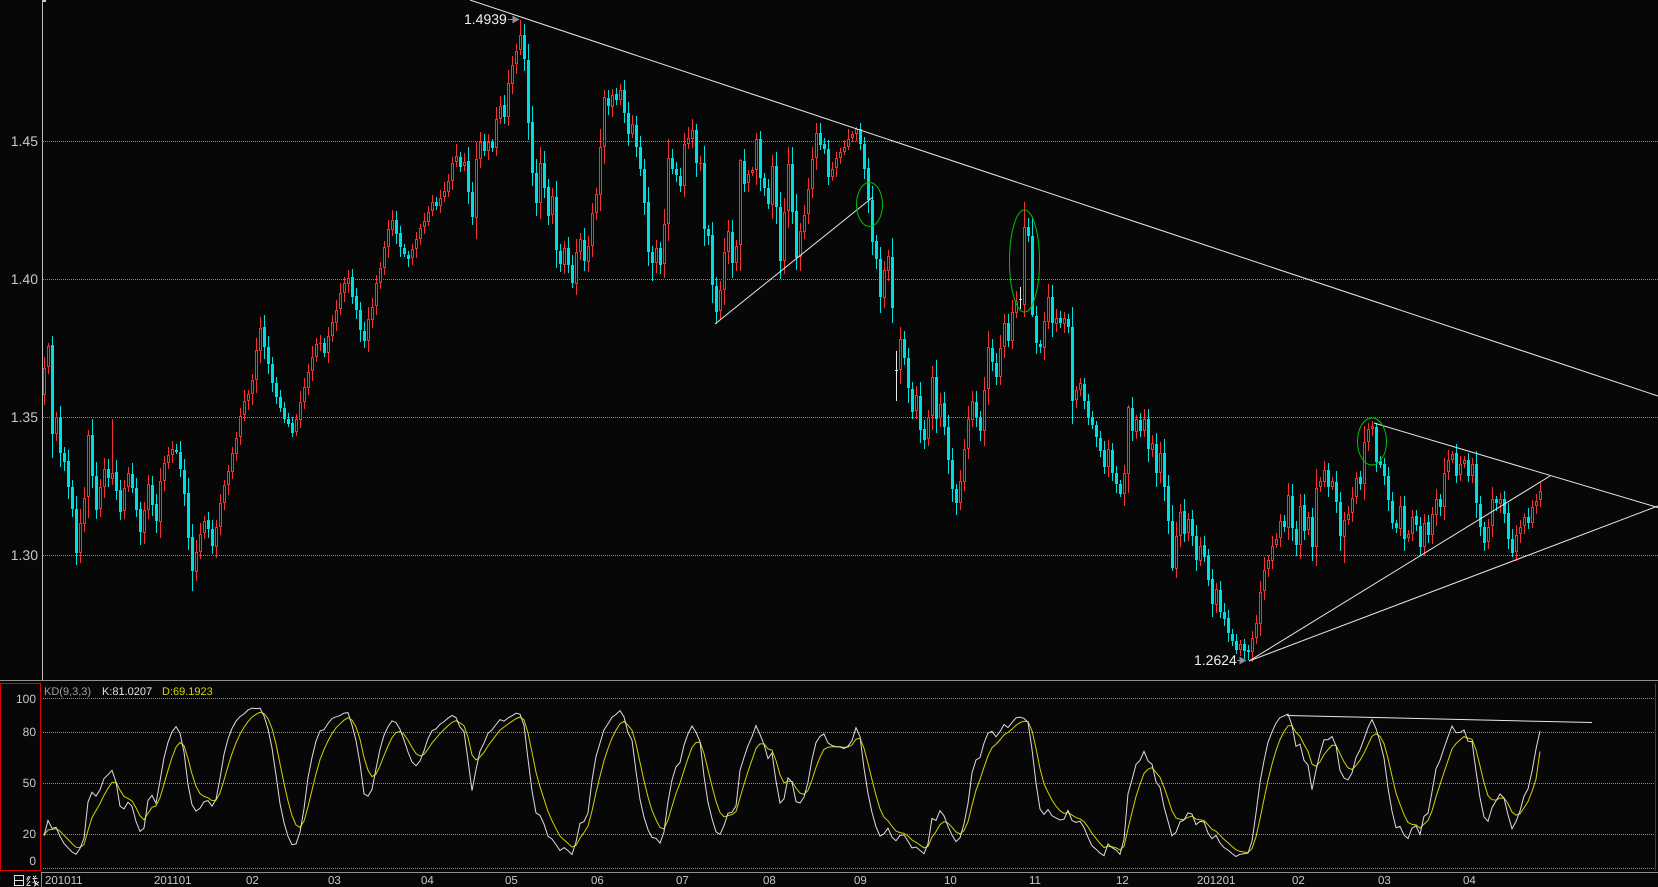  Describe the element at coordinates (1215, 660) in the screenshot. I see `svg-text: 1.2624` at that location.